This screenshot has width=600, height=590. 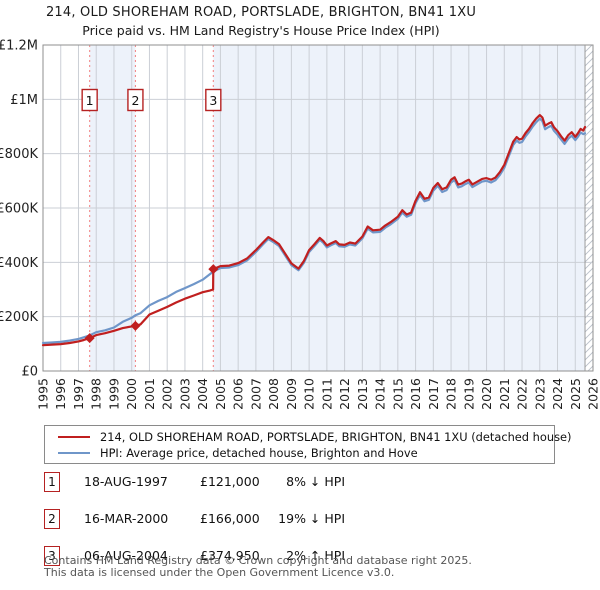 I want to click on transaction-row: 1 18-AUG-1997 £121,000 8% ↓ HPI, so click(x=204, y=482).